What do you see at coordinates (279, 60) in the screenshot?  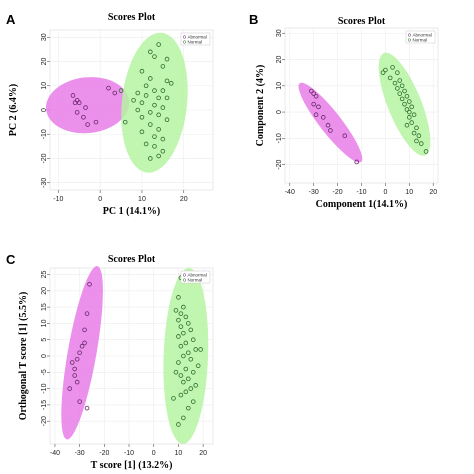 I see `y-tick-label: 20` at bounding box center [279, 60].